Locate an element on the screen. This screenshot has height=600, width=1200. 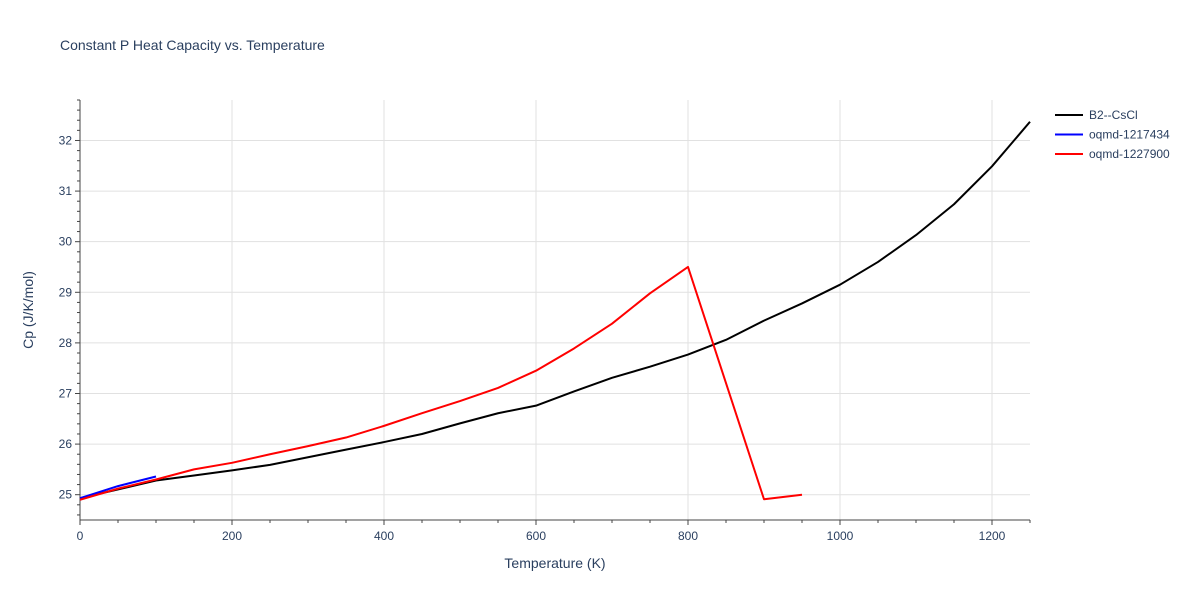
x-tick-label: 600 is located at coordinates (536, 536).